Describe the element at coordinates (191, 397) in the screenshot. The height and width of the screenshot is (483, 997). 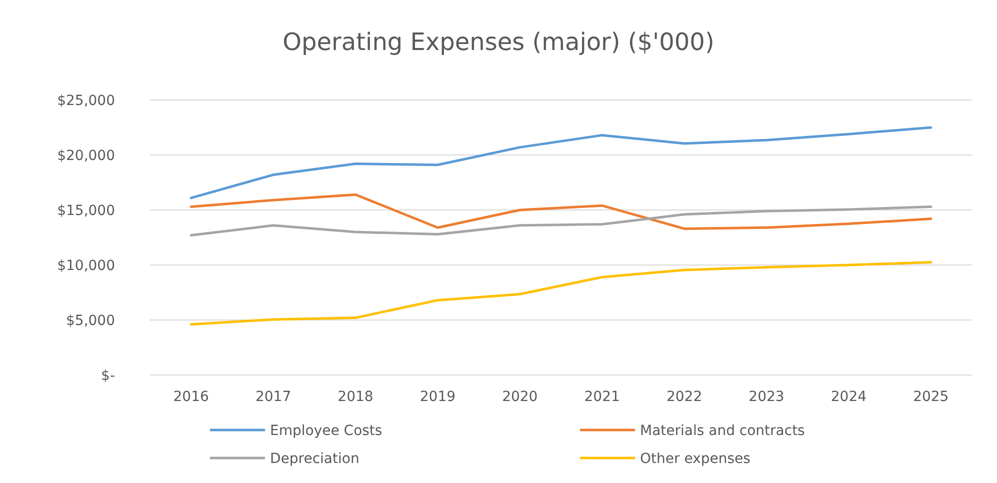
I see `x-tick-label: 2016` at that location.